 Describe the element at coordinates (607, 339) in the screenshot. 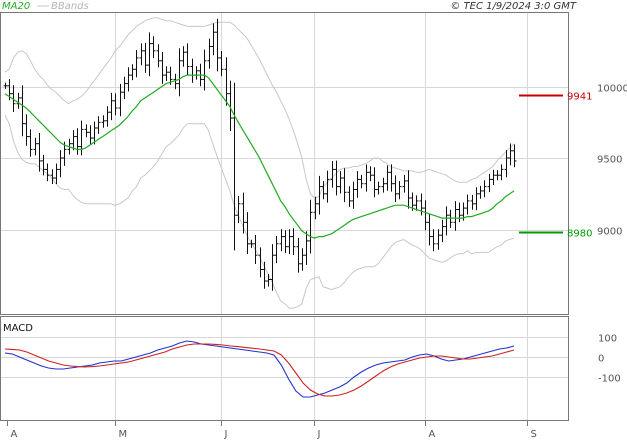

I see `macd-y-tick-label: 100` at that location.